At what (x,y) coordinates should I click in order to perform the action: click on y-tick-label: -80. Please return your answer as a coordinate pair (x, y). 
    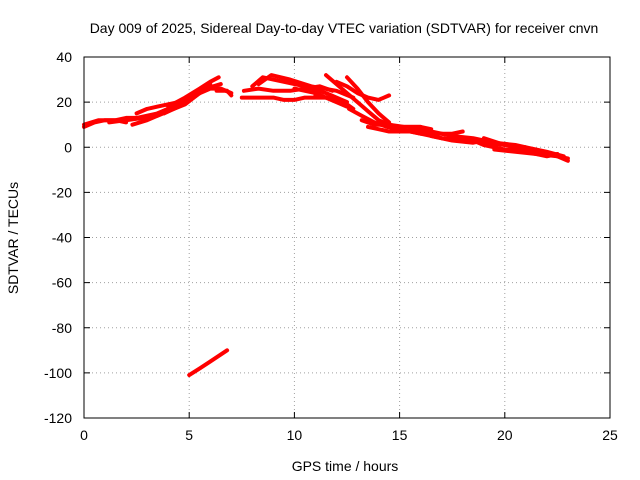
    Looking at the image, I should click on (62, 328).